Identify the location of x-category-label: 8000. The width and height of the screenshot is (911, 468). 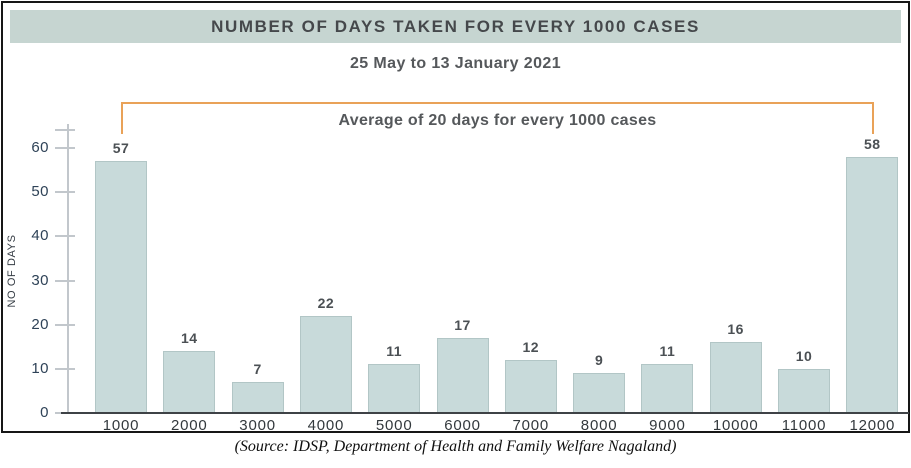
(599, 425).